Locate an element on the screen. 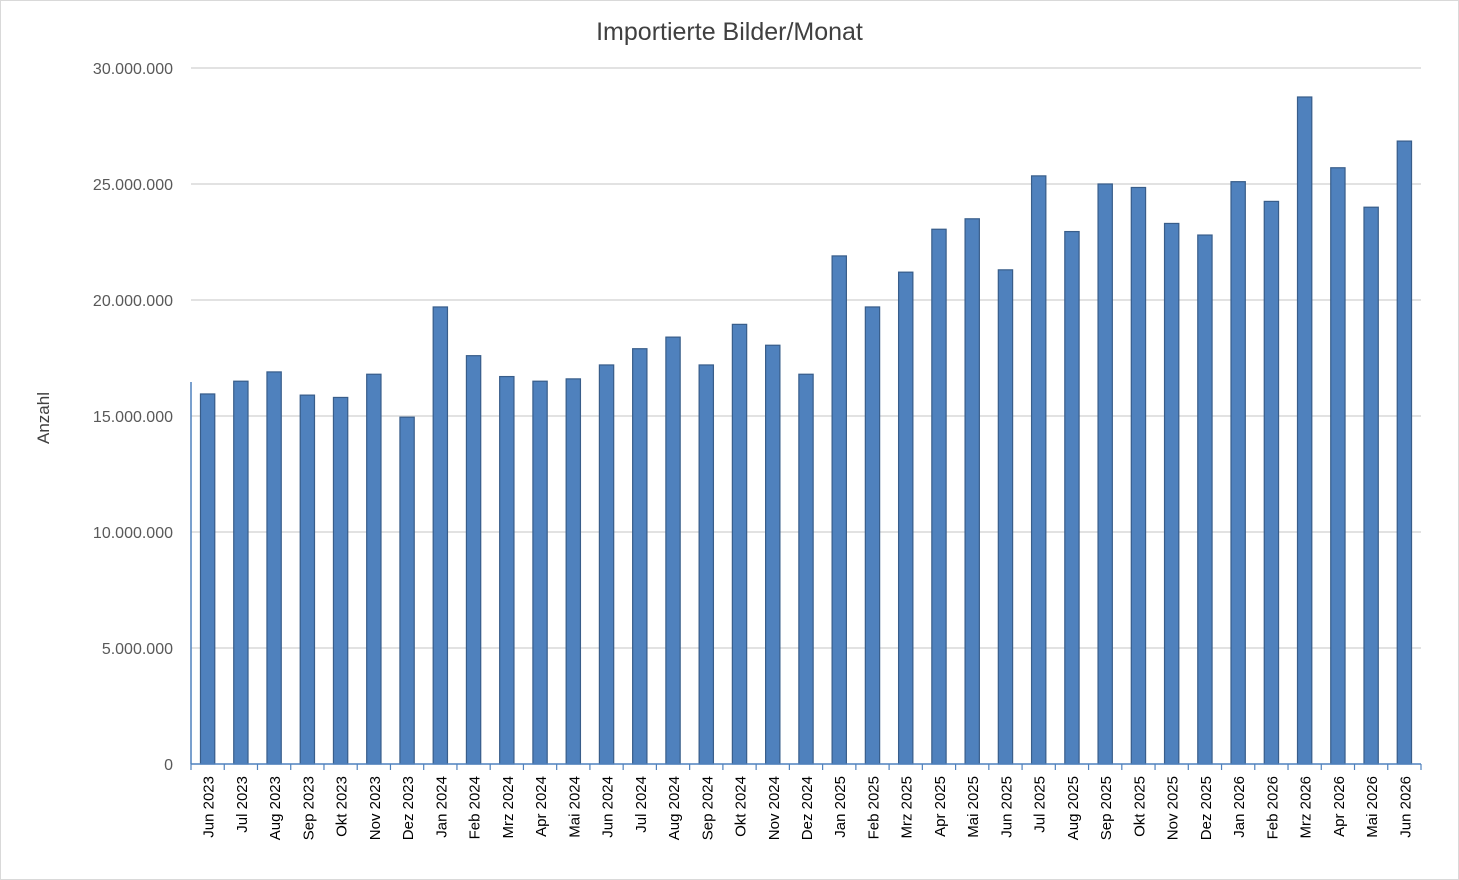 The width and height of the screenshot is (1459, 880). y-tick-label: 15.000.000 is located at coordinates (133, 417).